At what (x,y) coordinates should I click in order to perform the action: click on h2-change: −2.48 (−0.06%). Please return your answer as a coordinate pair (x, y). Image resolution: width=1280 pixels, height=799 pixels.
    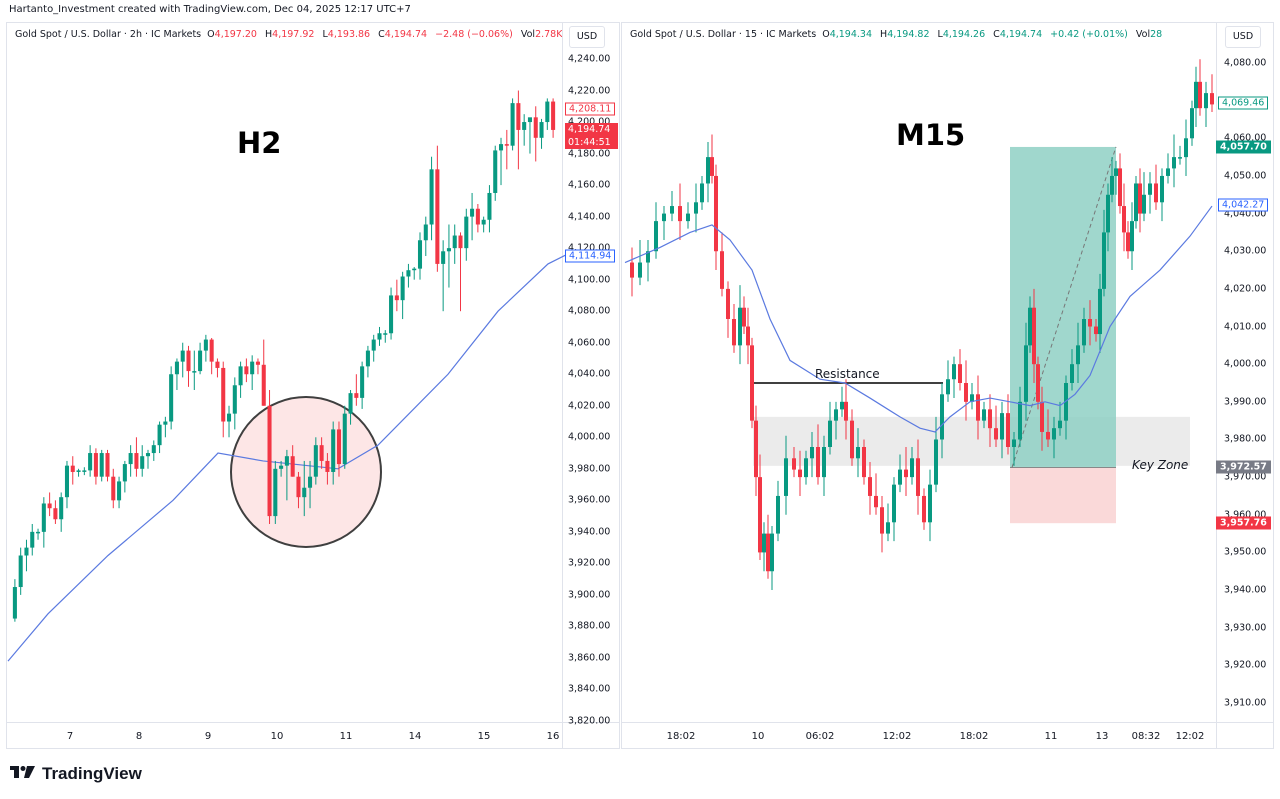
    Looking at the image, I should click on (474, 34).